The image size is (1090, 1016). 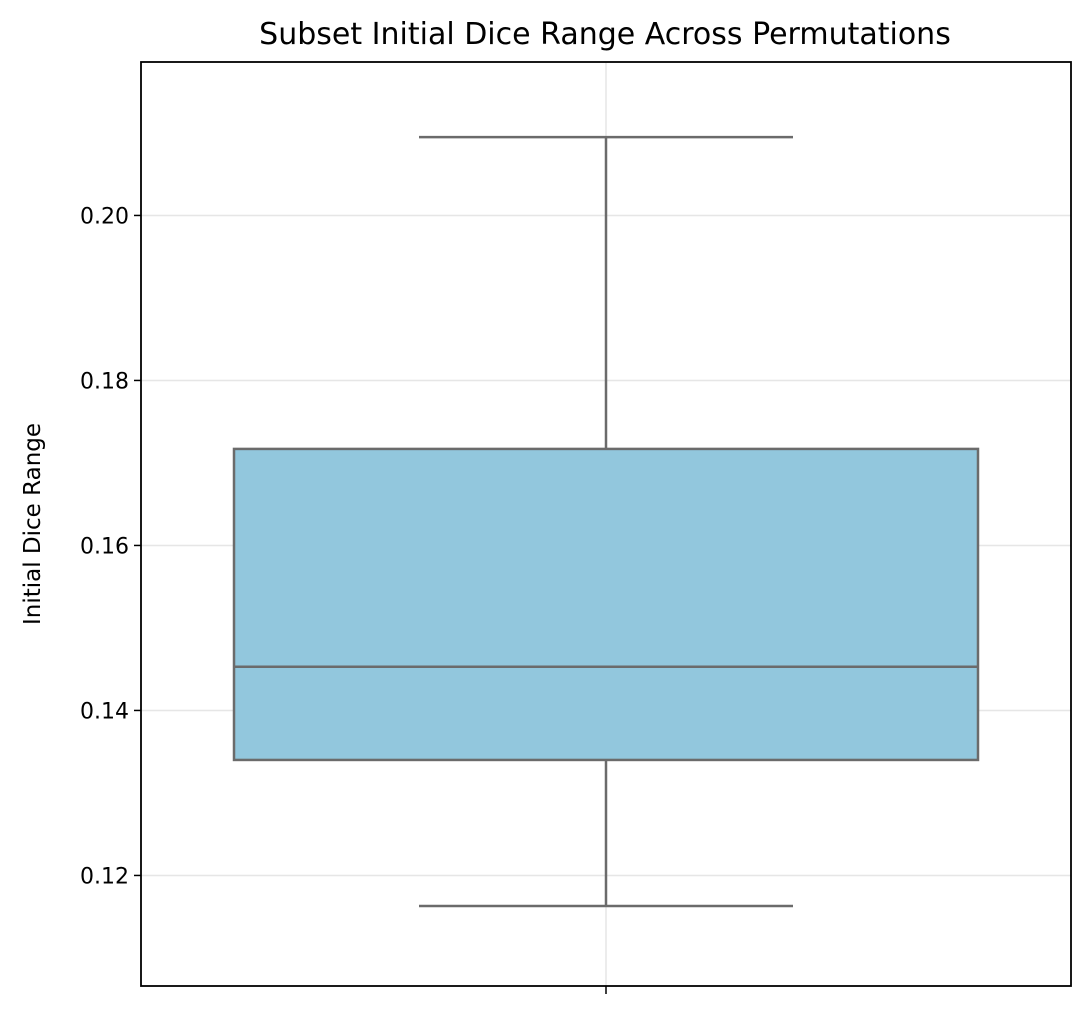 I want to click on y-tick-label: 0.20, so click(x=104, y=216).